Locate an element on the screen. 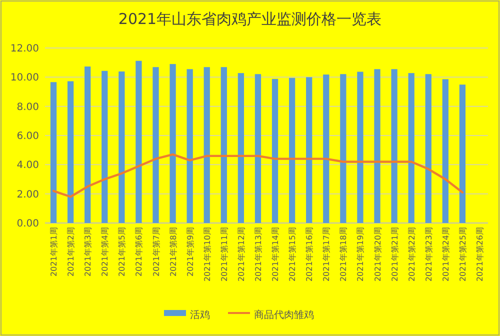 This screenshot has width=500, height=336. x-tick-label: 2021年第12周 is located at coordinates (241, 254).